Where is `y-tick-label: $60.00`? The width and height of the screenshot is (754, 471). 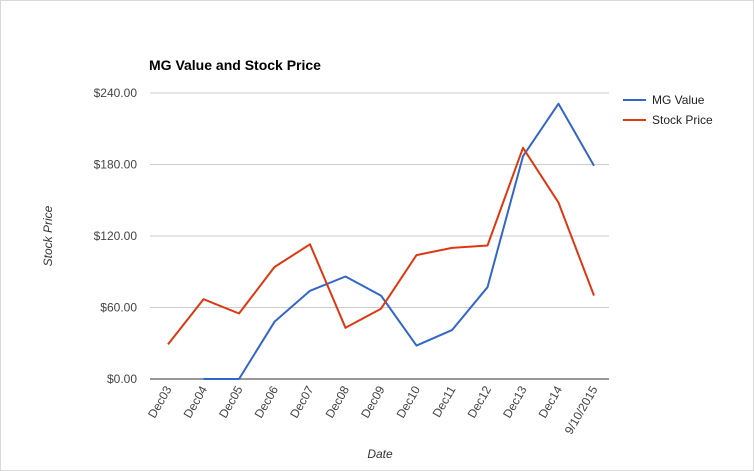
y-tick-label: $60.00 is located at coordinates (118, 308).